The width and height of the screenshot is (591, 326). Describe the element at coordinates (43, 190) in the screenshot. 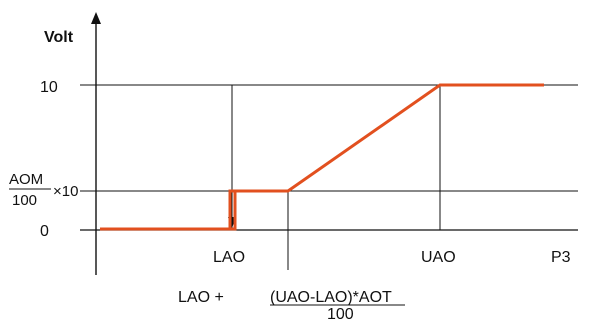

I see `aom-fraction: AOM 100 ×10` at that location.